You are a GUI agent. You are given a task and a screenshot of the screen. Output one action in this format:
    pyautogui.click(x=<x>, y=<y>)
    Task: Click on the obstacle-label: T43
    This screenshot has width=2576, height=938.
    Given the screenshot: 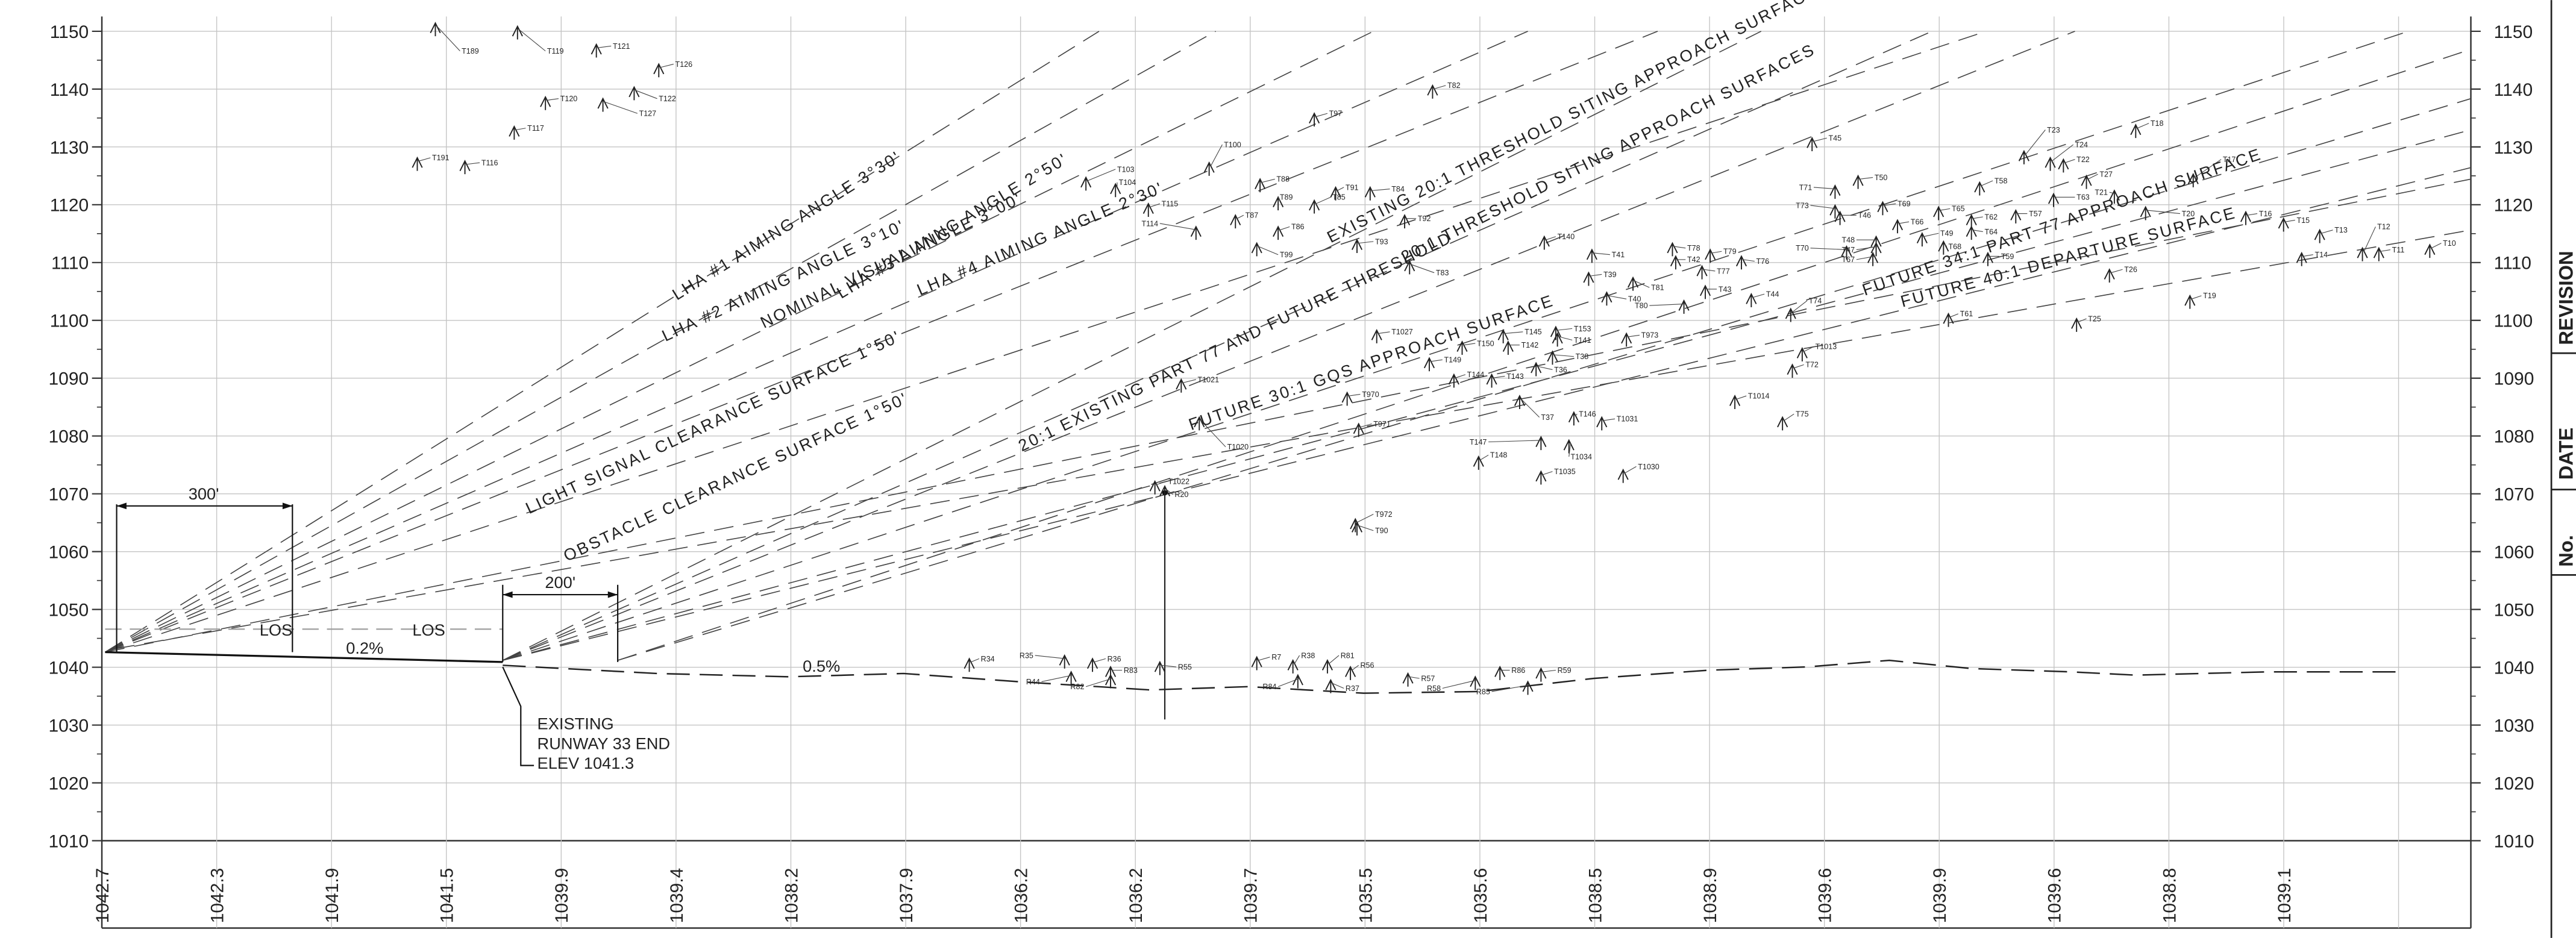 What is the action you would take?
    pyautogui.click(x=1725, y=289)
    